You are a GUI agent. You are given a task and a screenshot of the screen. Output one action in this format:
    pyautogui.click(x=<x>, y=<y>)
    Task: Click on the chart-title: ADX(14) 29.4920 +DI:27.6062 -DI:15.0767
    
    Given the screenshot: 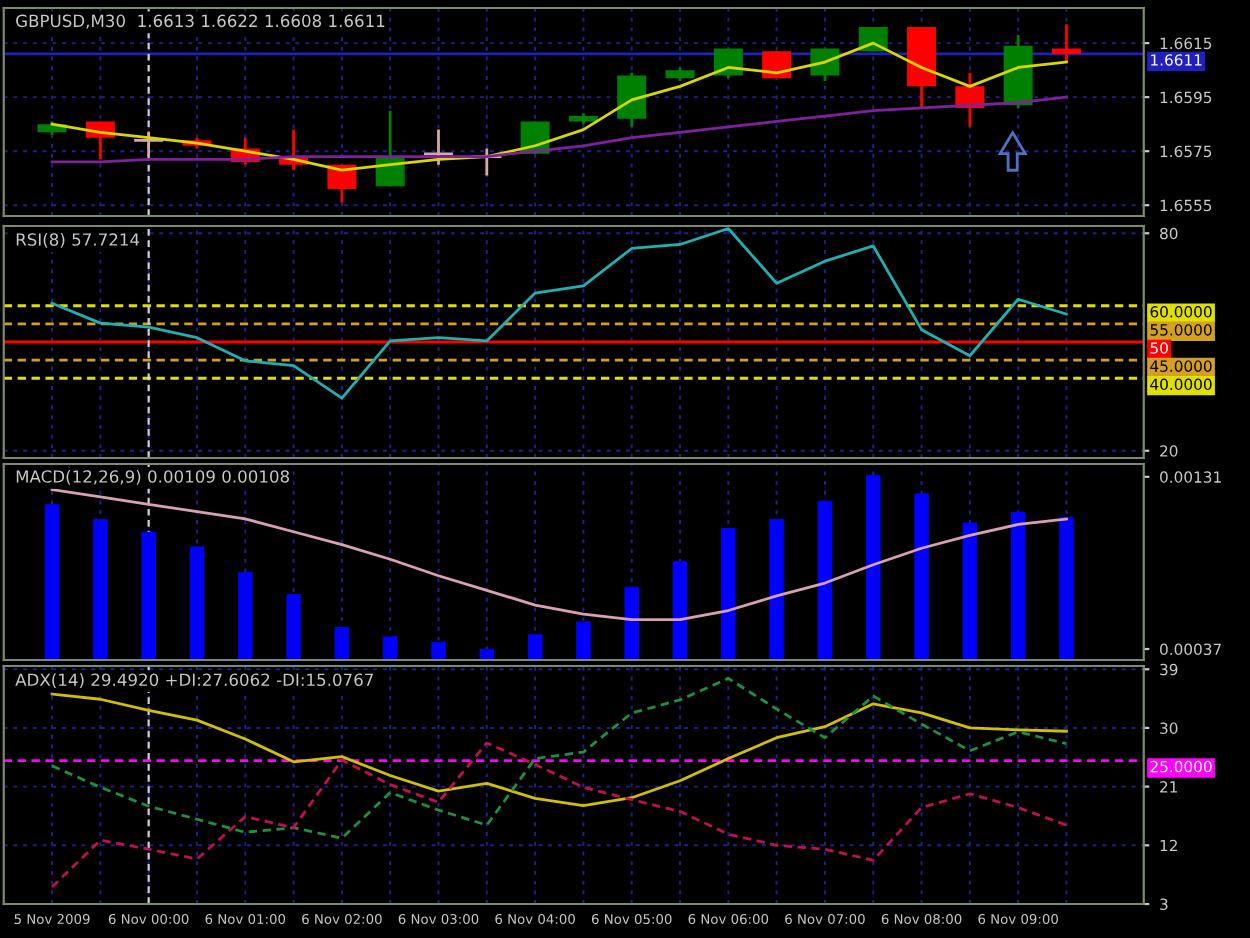 What is the action you would take?
    pyautogui.click(x=194, y=680)
    